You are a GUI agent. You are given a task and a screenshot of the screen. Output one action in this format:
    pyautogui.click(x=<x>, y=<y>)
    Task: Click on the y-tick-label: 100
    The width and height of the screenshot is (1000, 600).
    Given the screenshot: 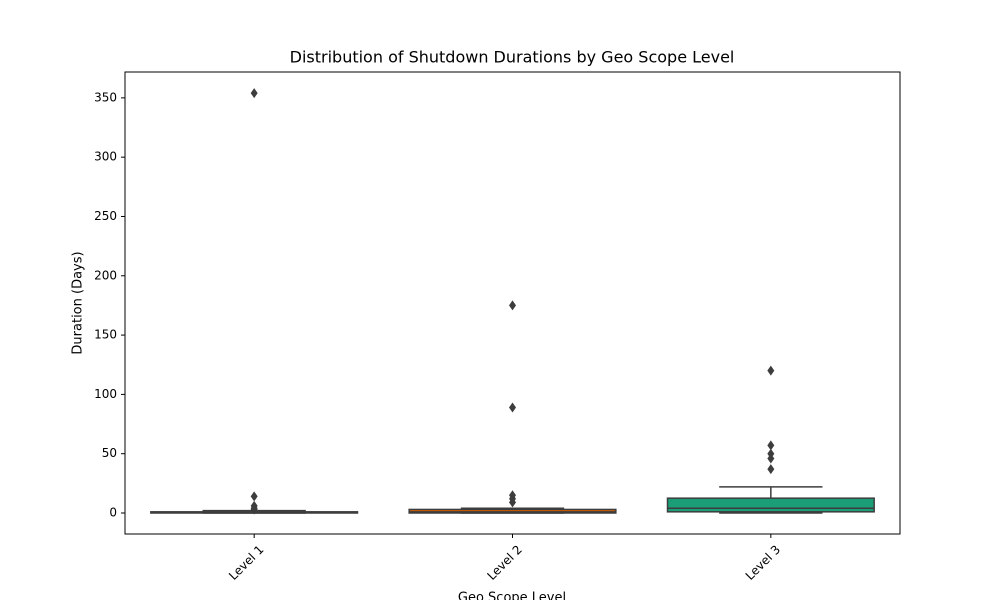 What is the action you would take?
    pyautogui.click(x=105, y=394)
    